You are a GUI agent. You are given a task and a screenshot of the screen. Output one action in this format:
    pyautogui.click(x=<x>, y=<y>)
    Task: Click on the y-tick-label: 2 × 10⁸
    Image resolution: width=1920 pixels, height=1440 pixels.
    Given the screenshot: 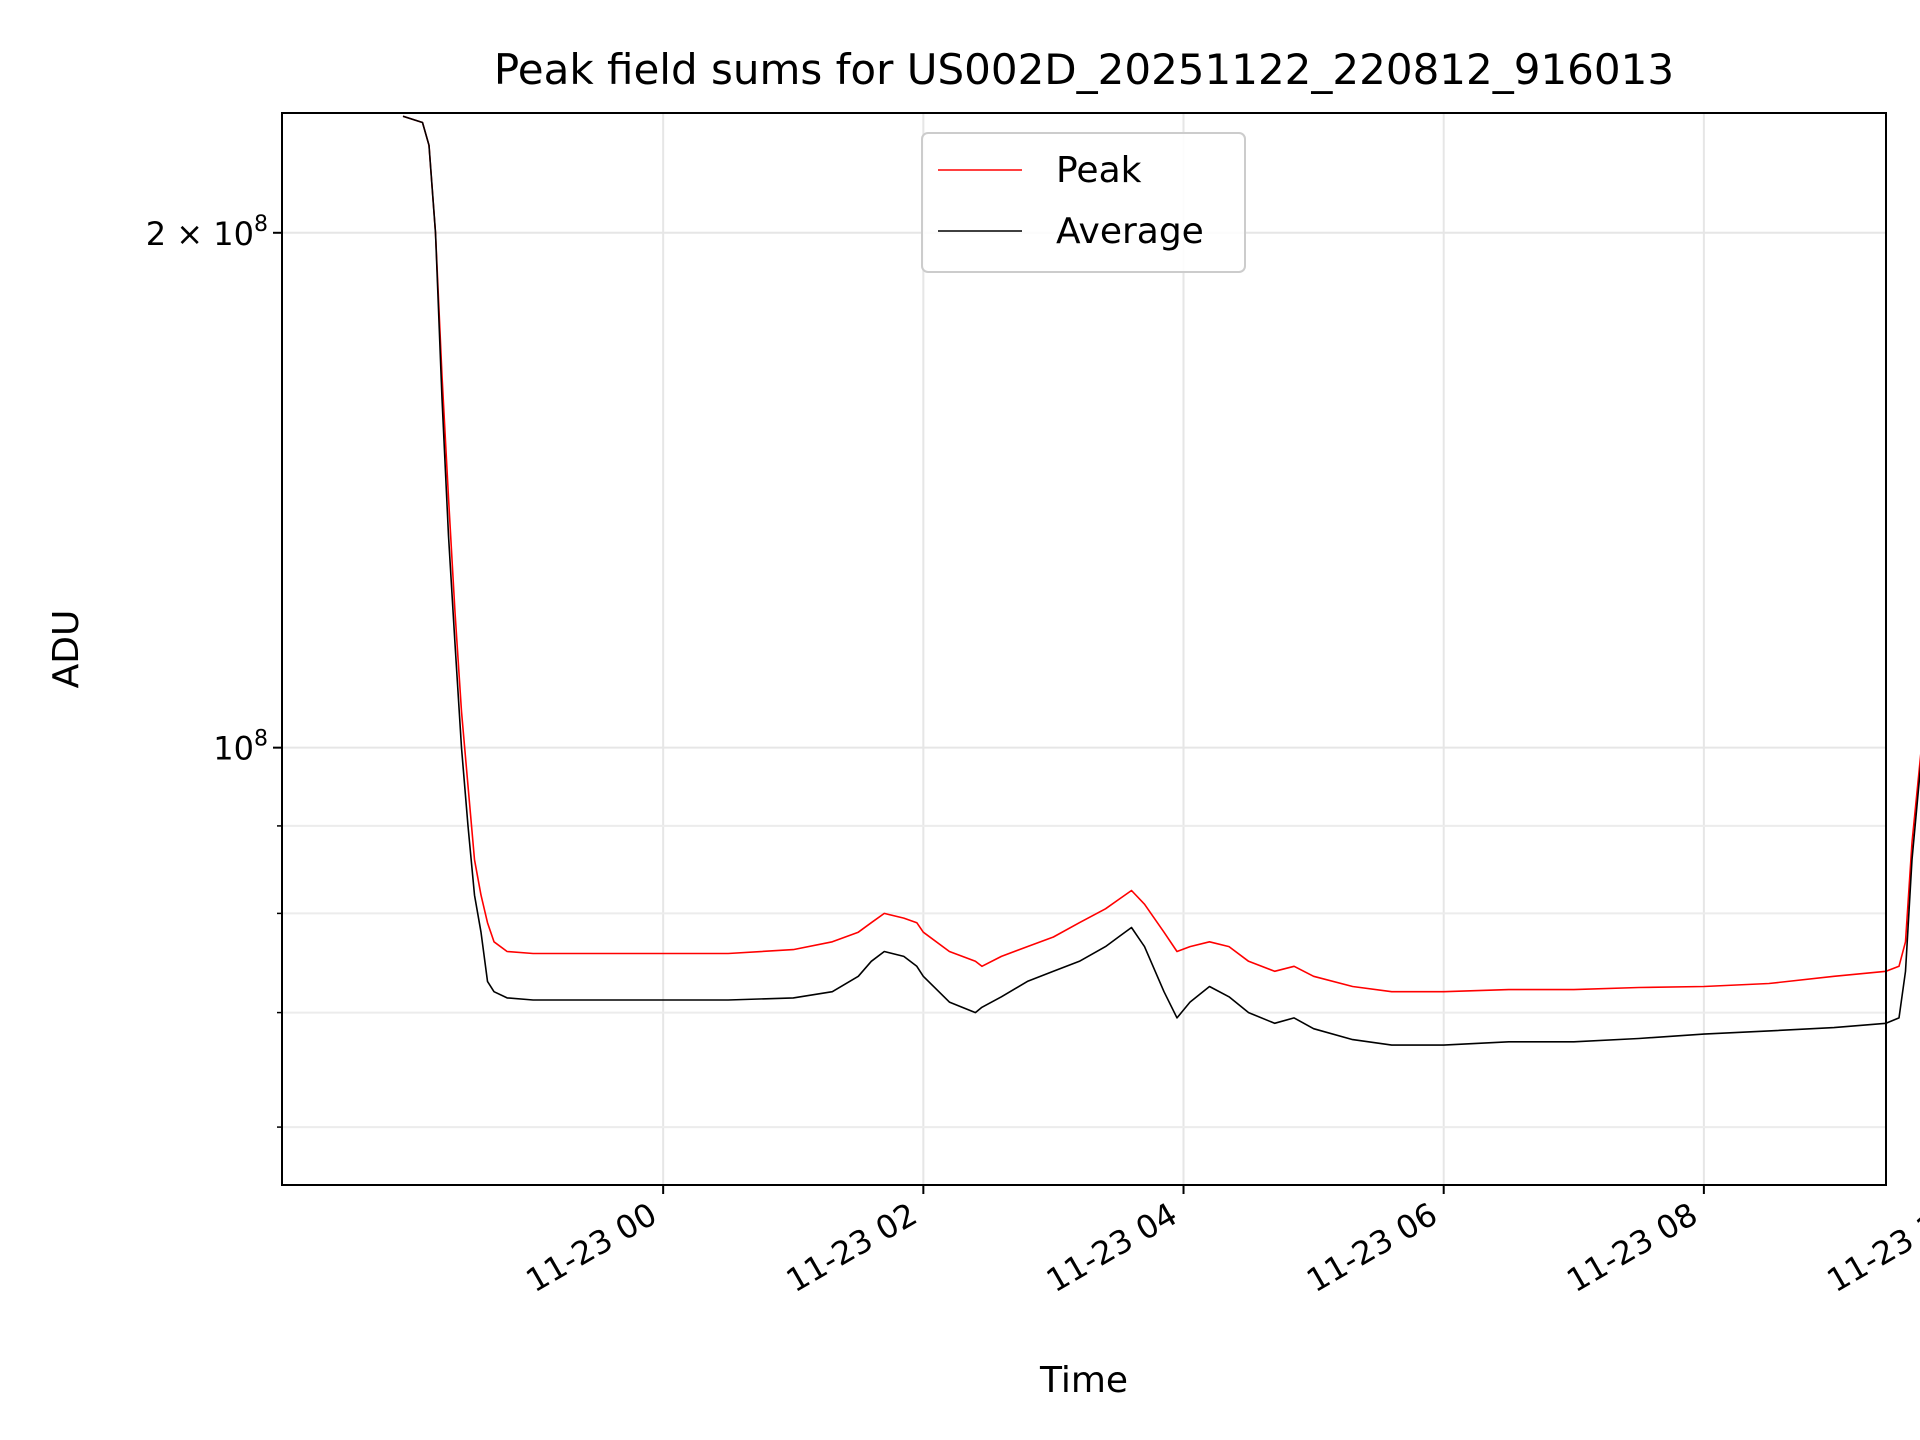 What is the action you would take?
    pyautogui.click(x=207, y=232)
    